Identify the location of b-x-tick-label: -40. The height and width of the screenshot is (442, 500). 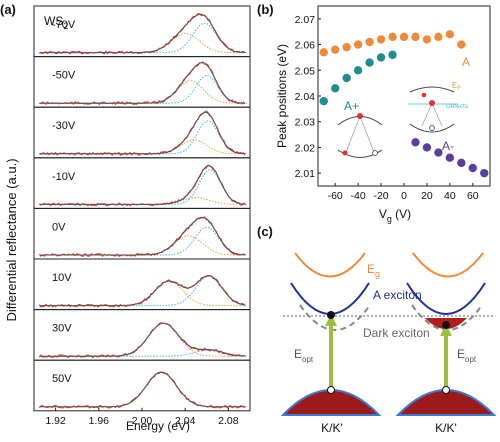
(358, 196).